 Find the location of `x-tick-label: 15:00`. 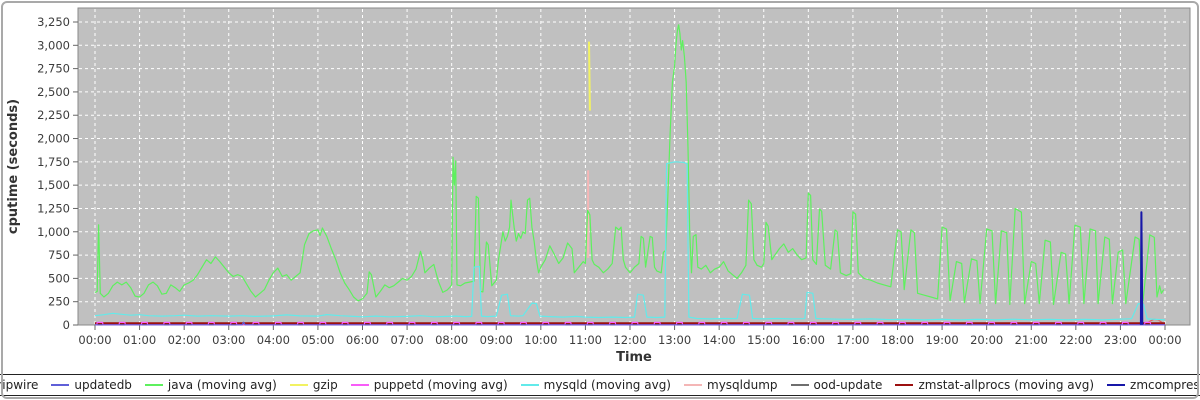

x-tick-label: 15:00 is located at coordinates (763, 340).